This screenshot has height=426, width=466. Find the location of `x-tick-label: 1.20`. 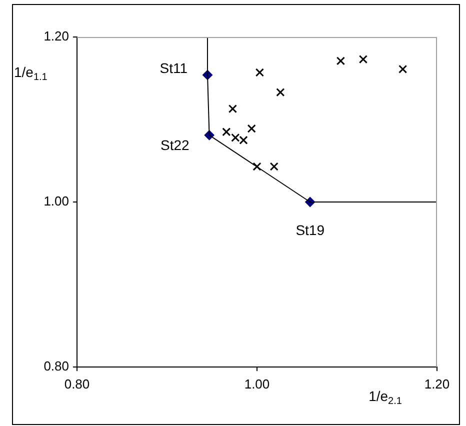

x-tick-label: 1.20 is located at coordinates (437, 384).